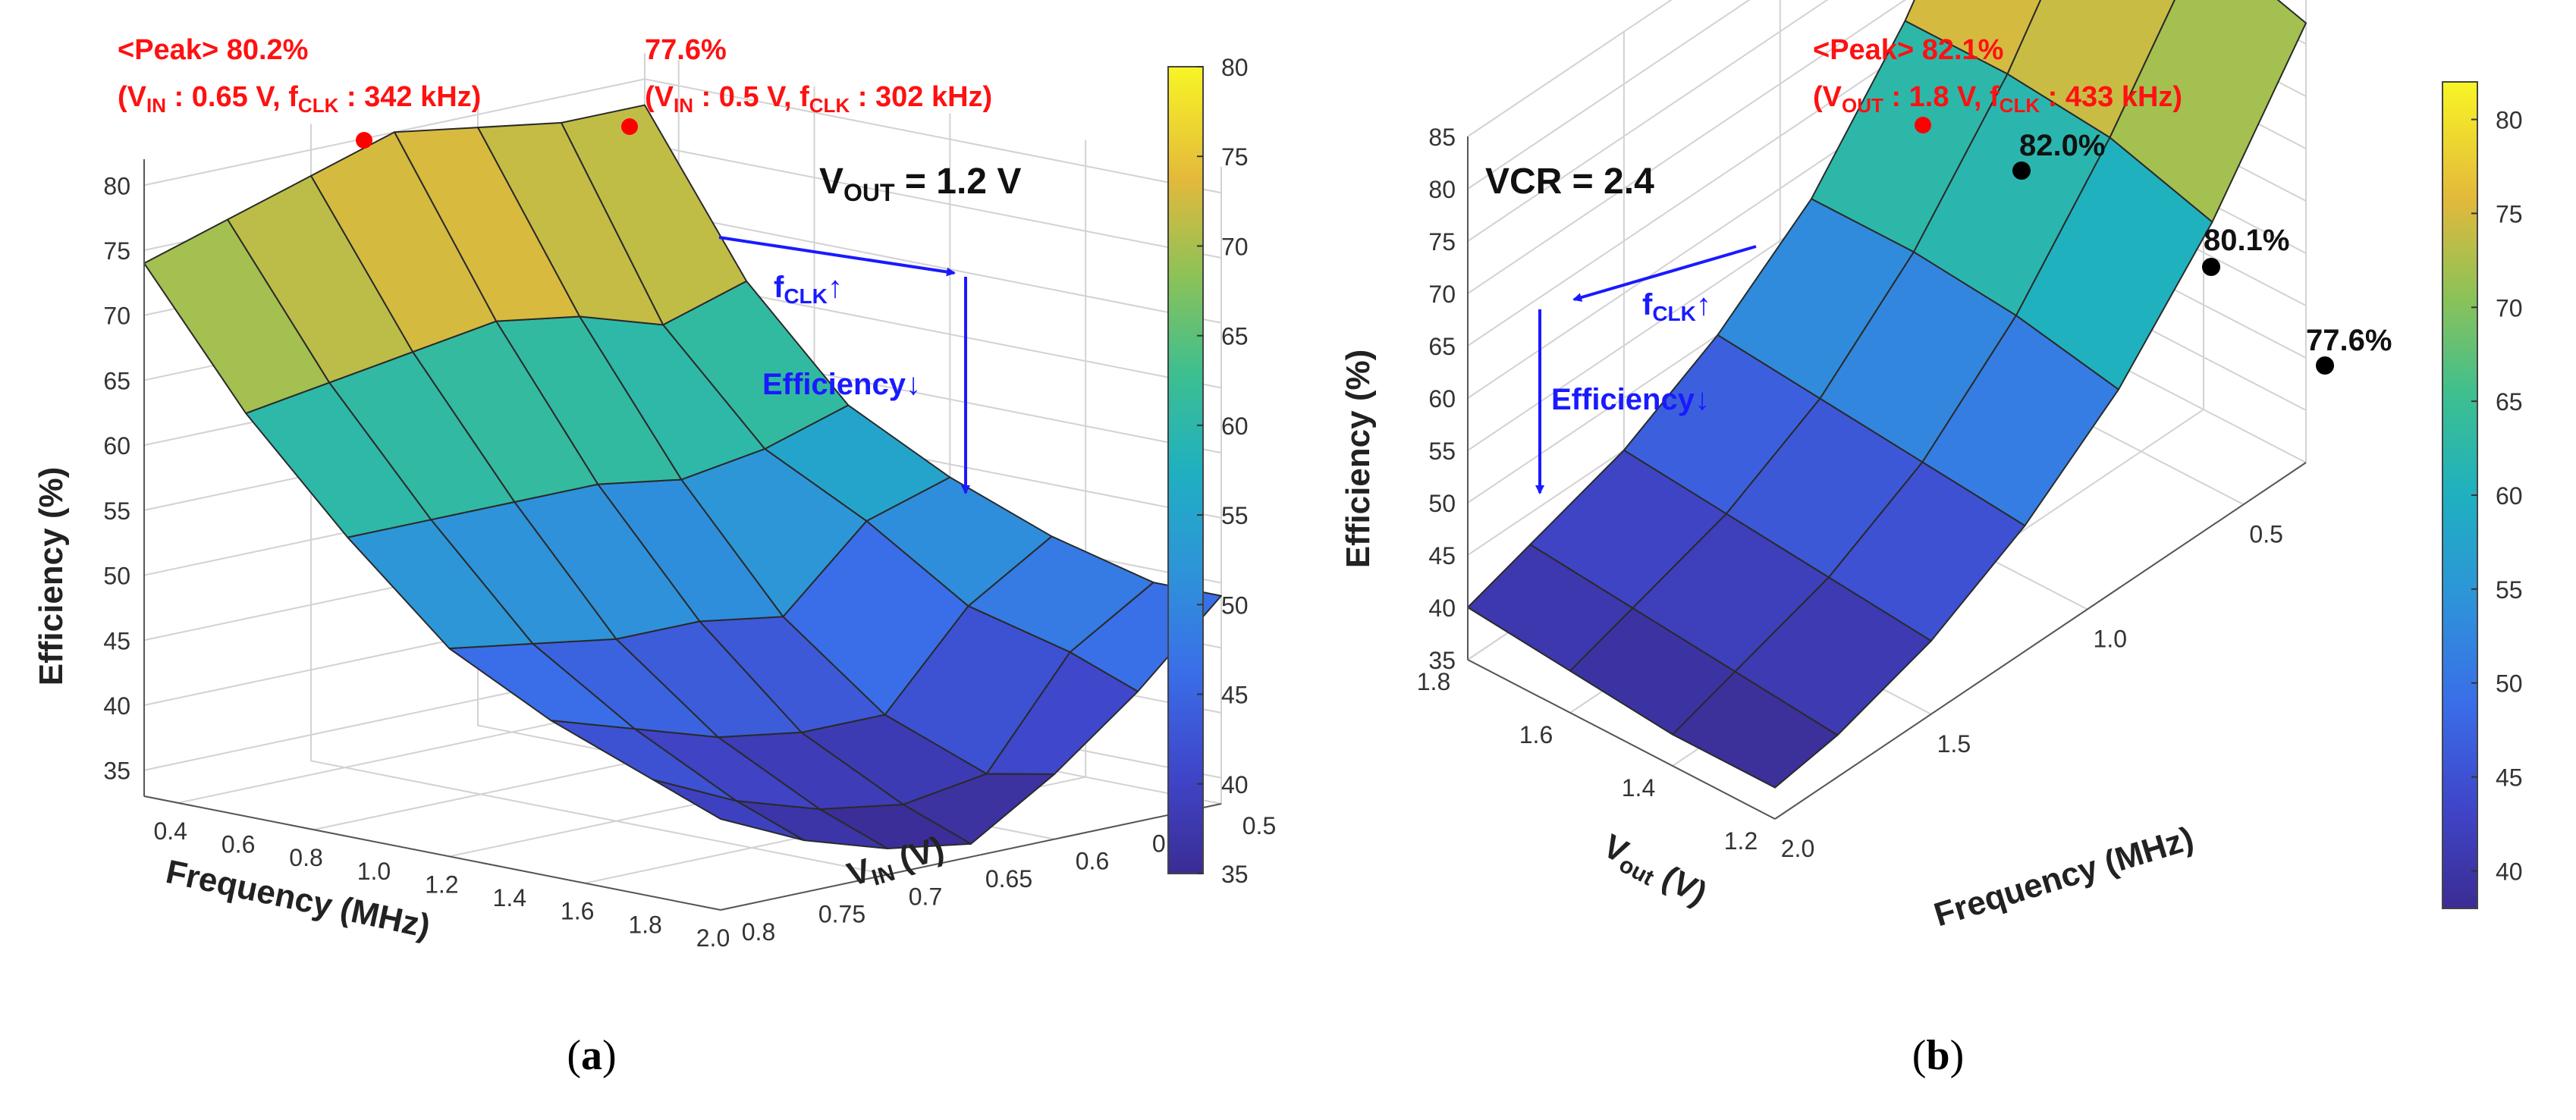 The width and height of the screenshot is (2576, 1120). I want to click on b-surface-patch, so click(1755, 729).